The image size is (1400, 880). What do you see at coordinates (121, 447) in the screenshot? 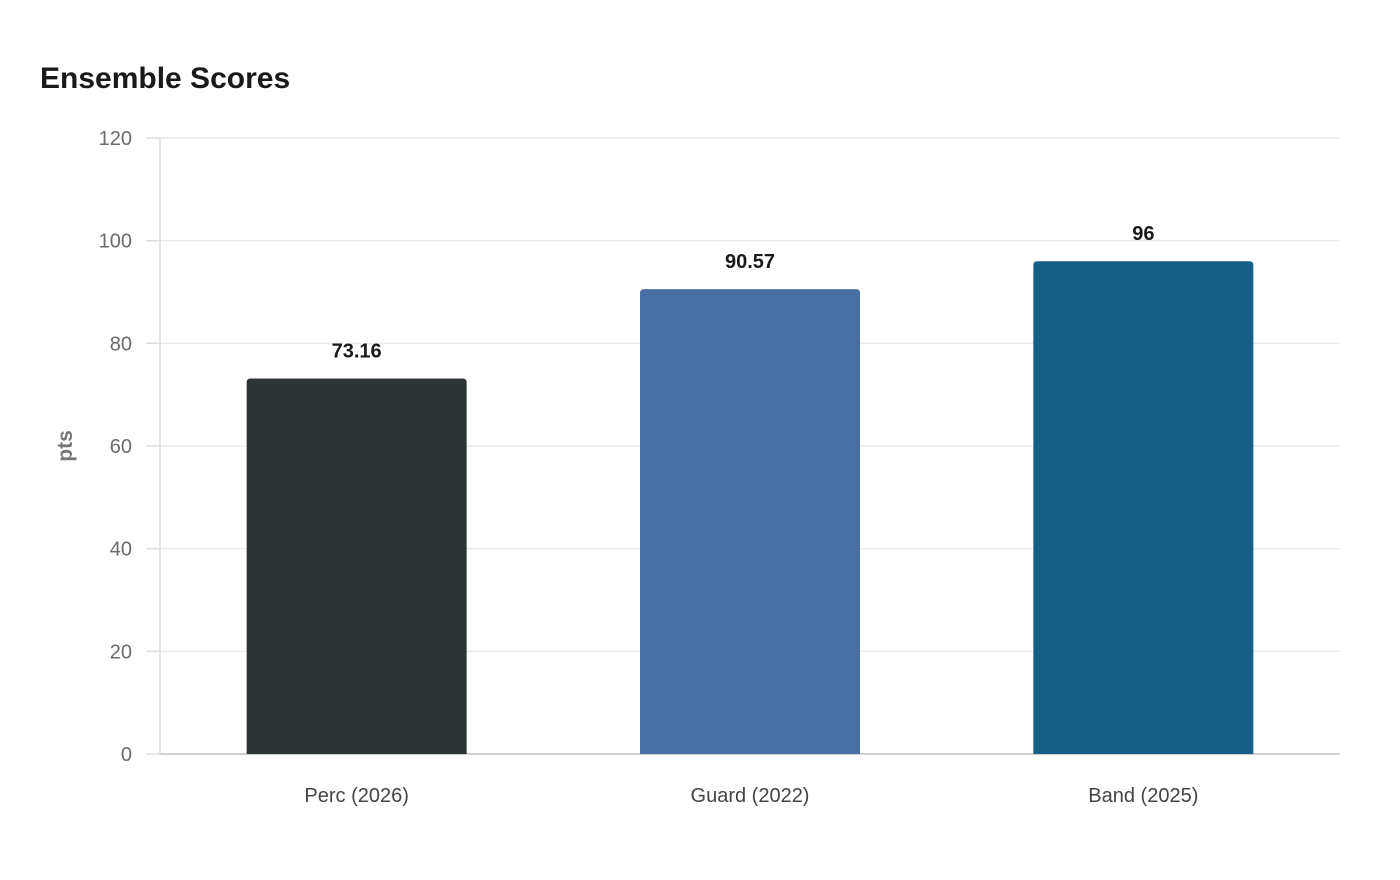
I see `y-tick-label: 60` at bounding box center [121, 447].